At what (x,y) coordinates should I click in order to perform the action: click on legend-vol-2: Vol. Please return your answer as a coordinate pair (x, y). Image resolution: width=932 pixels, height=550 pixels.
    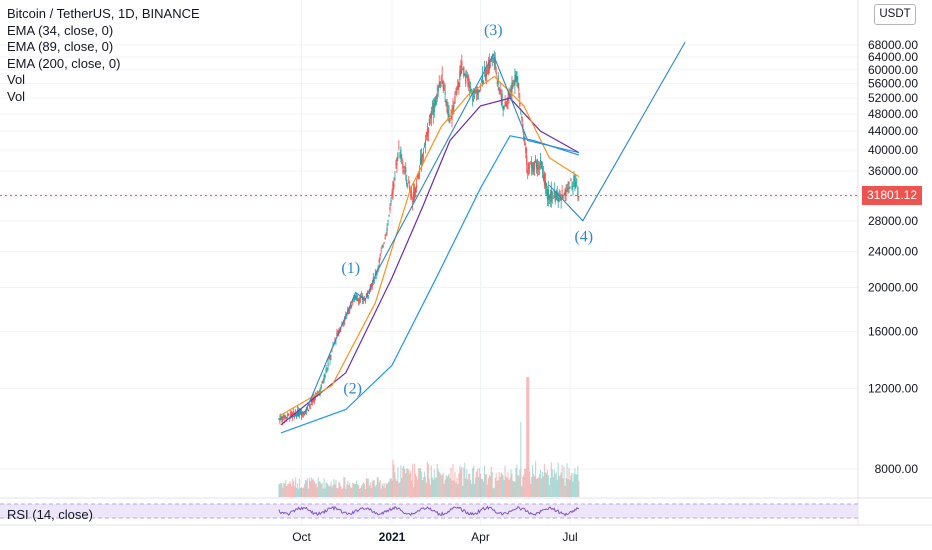
    Looking at the image, I should click on (16, 96).